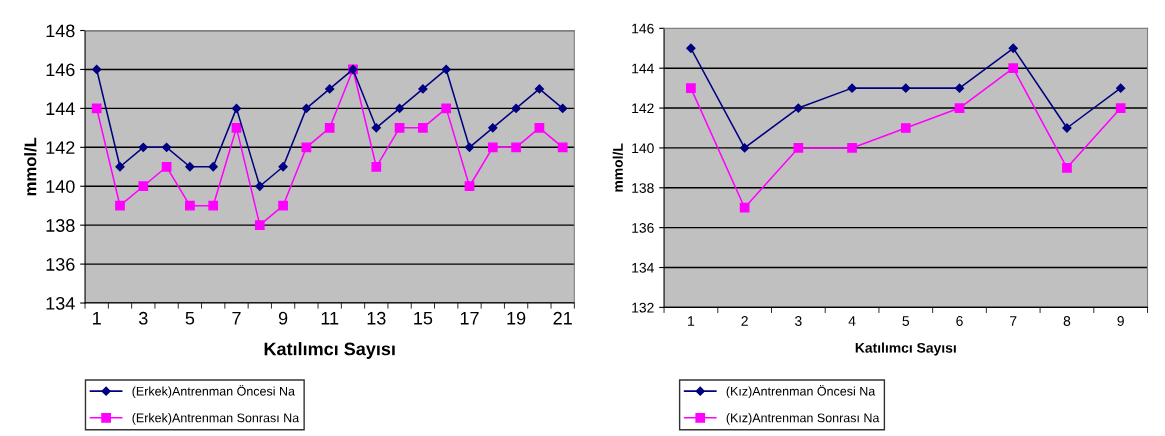  I want to click on legend-label: (Kız)Antrenman Öncesi Na, so click(801, 392).